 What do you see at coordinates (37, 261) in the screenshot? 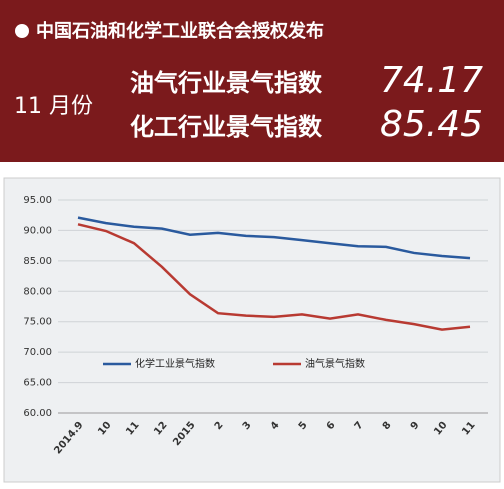
I see `y-tick-label: 85.00` at bounding box center [37, 261].